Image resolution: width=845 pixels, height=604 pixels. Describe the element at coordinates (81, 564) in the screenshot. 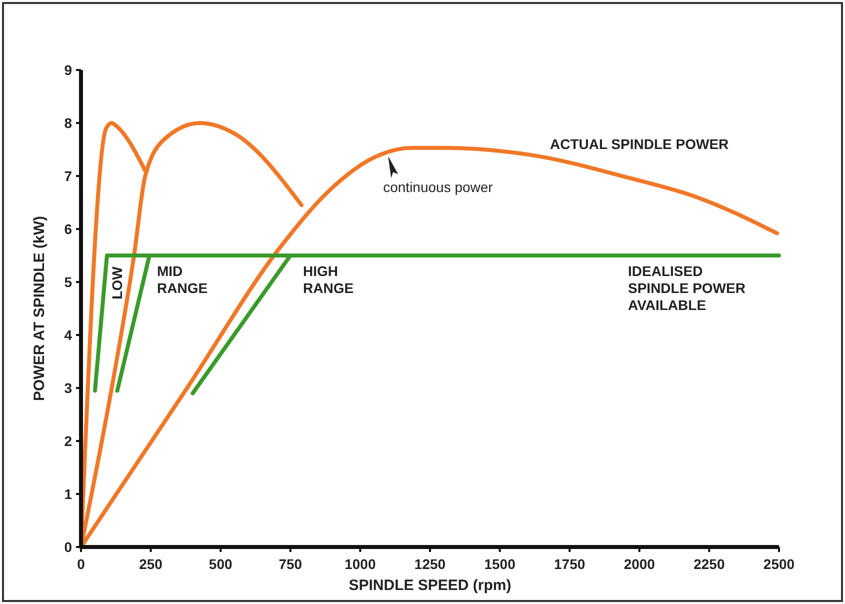

I see `x-tick-label: 0` at that location.